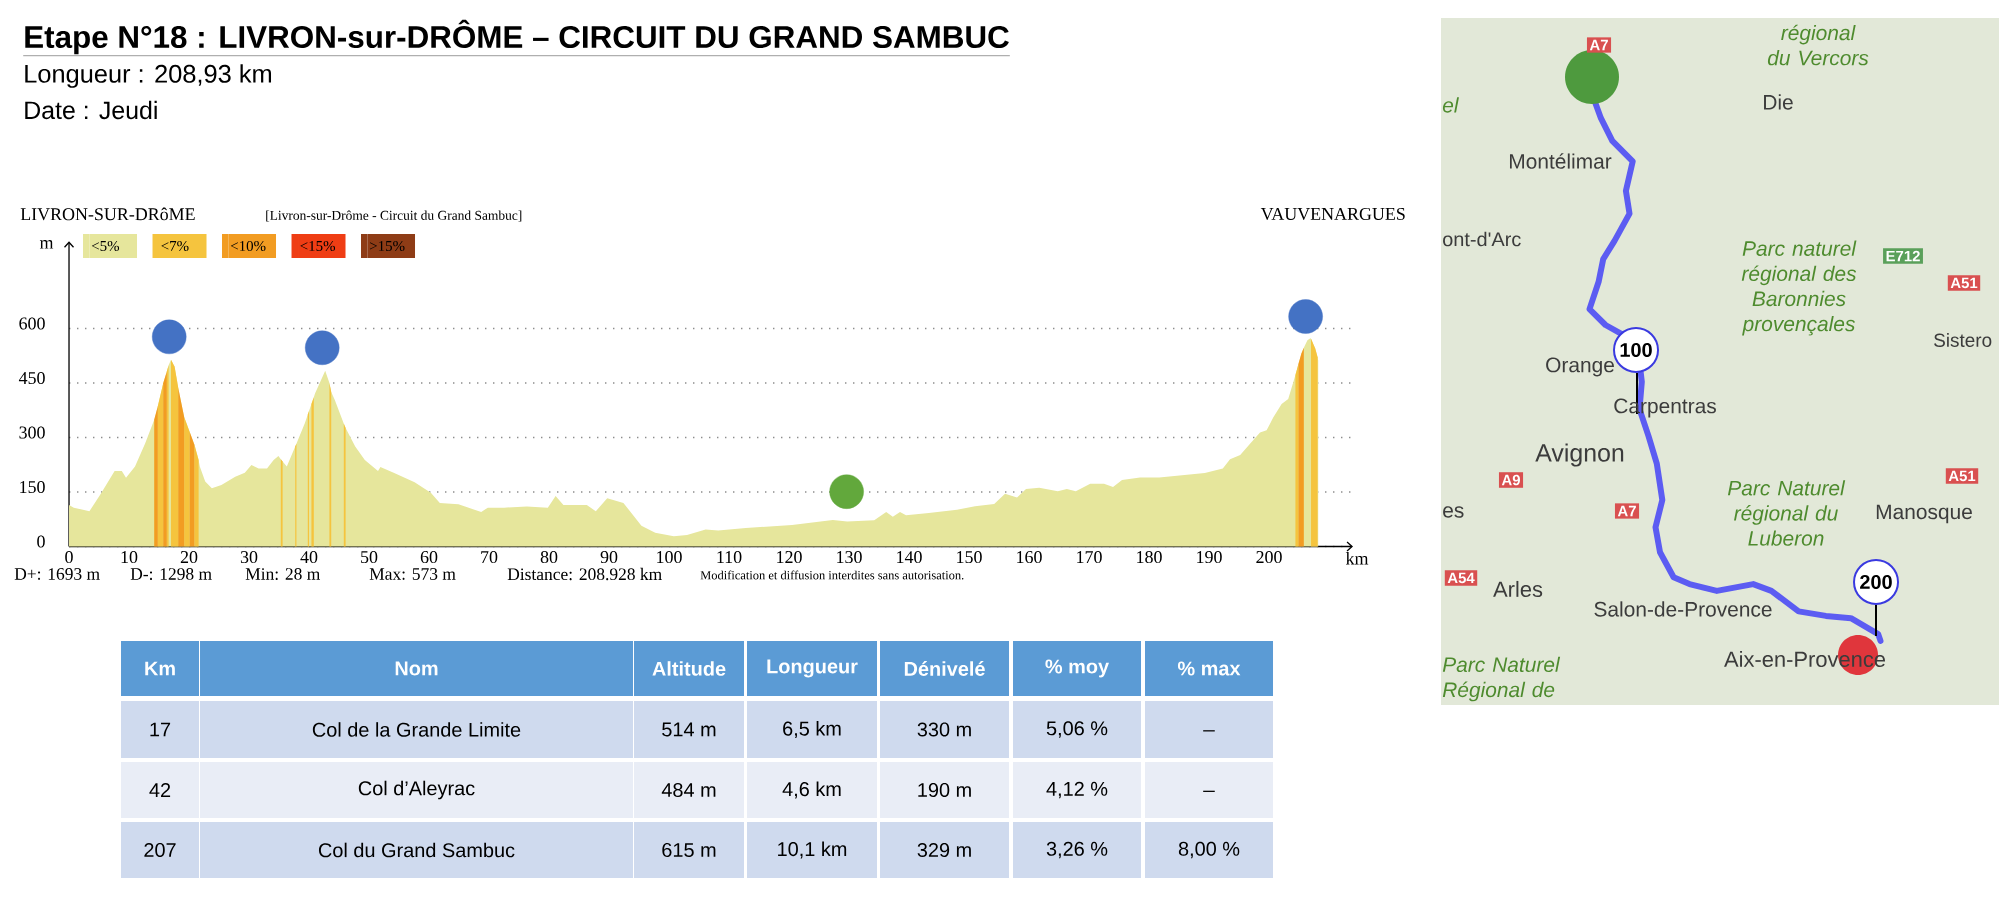 Image resolution: width=2008 pixels, height=921 pixels. Describe the element at coordinates (129, 557) in the screenshot. I see `x-tick-label: 10` at that location.